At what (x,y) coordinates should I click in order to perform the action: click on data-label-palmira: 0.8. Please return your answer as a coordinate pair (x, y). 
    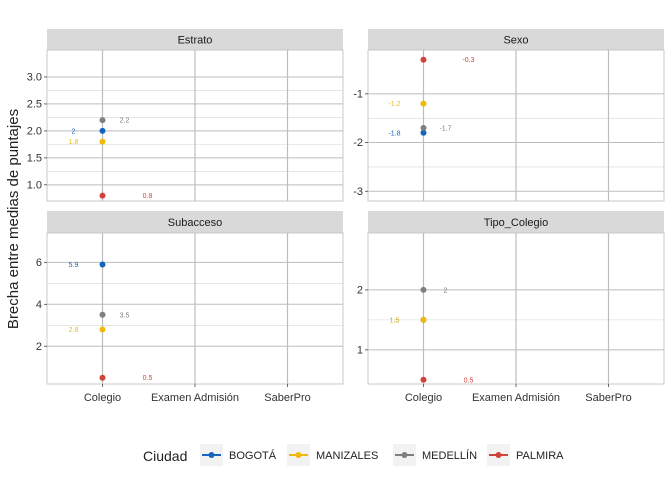
    Looking at the image, I should click on (148, 196).